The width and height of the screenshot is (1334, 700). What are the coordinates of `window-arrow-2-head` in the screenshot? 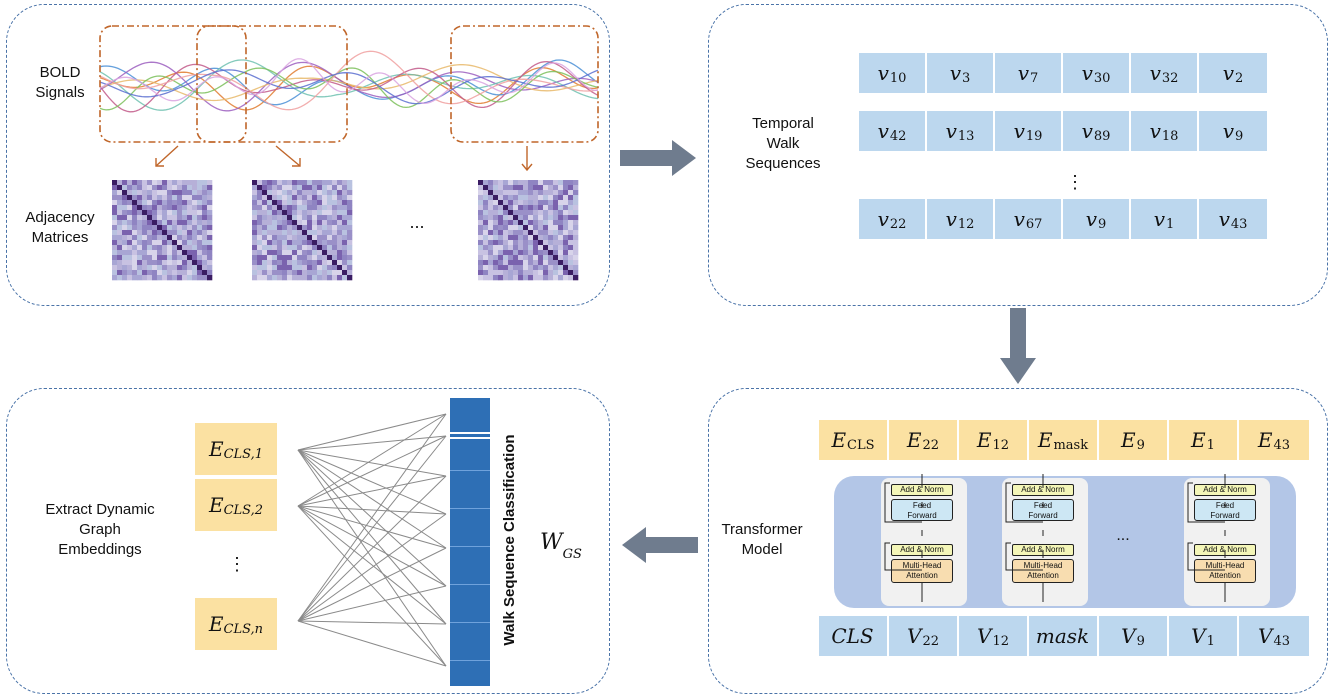 It's located at (296, 162).